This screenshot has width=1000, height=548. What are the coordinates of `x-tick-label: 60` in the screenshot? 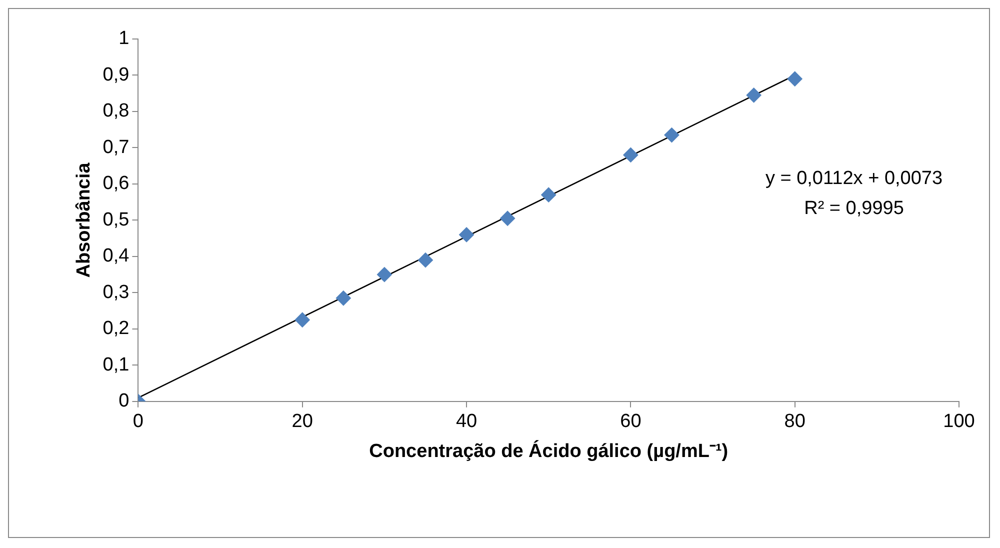 It's located at (631, 421).